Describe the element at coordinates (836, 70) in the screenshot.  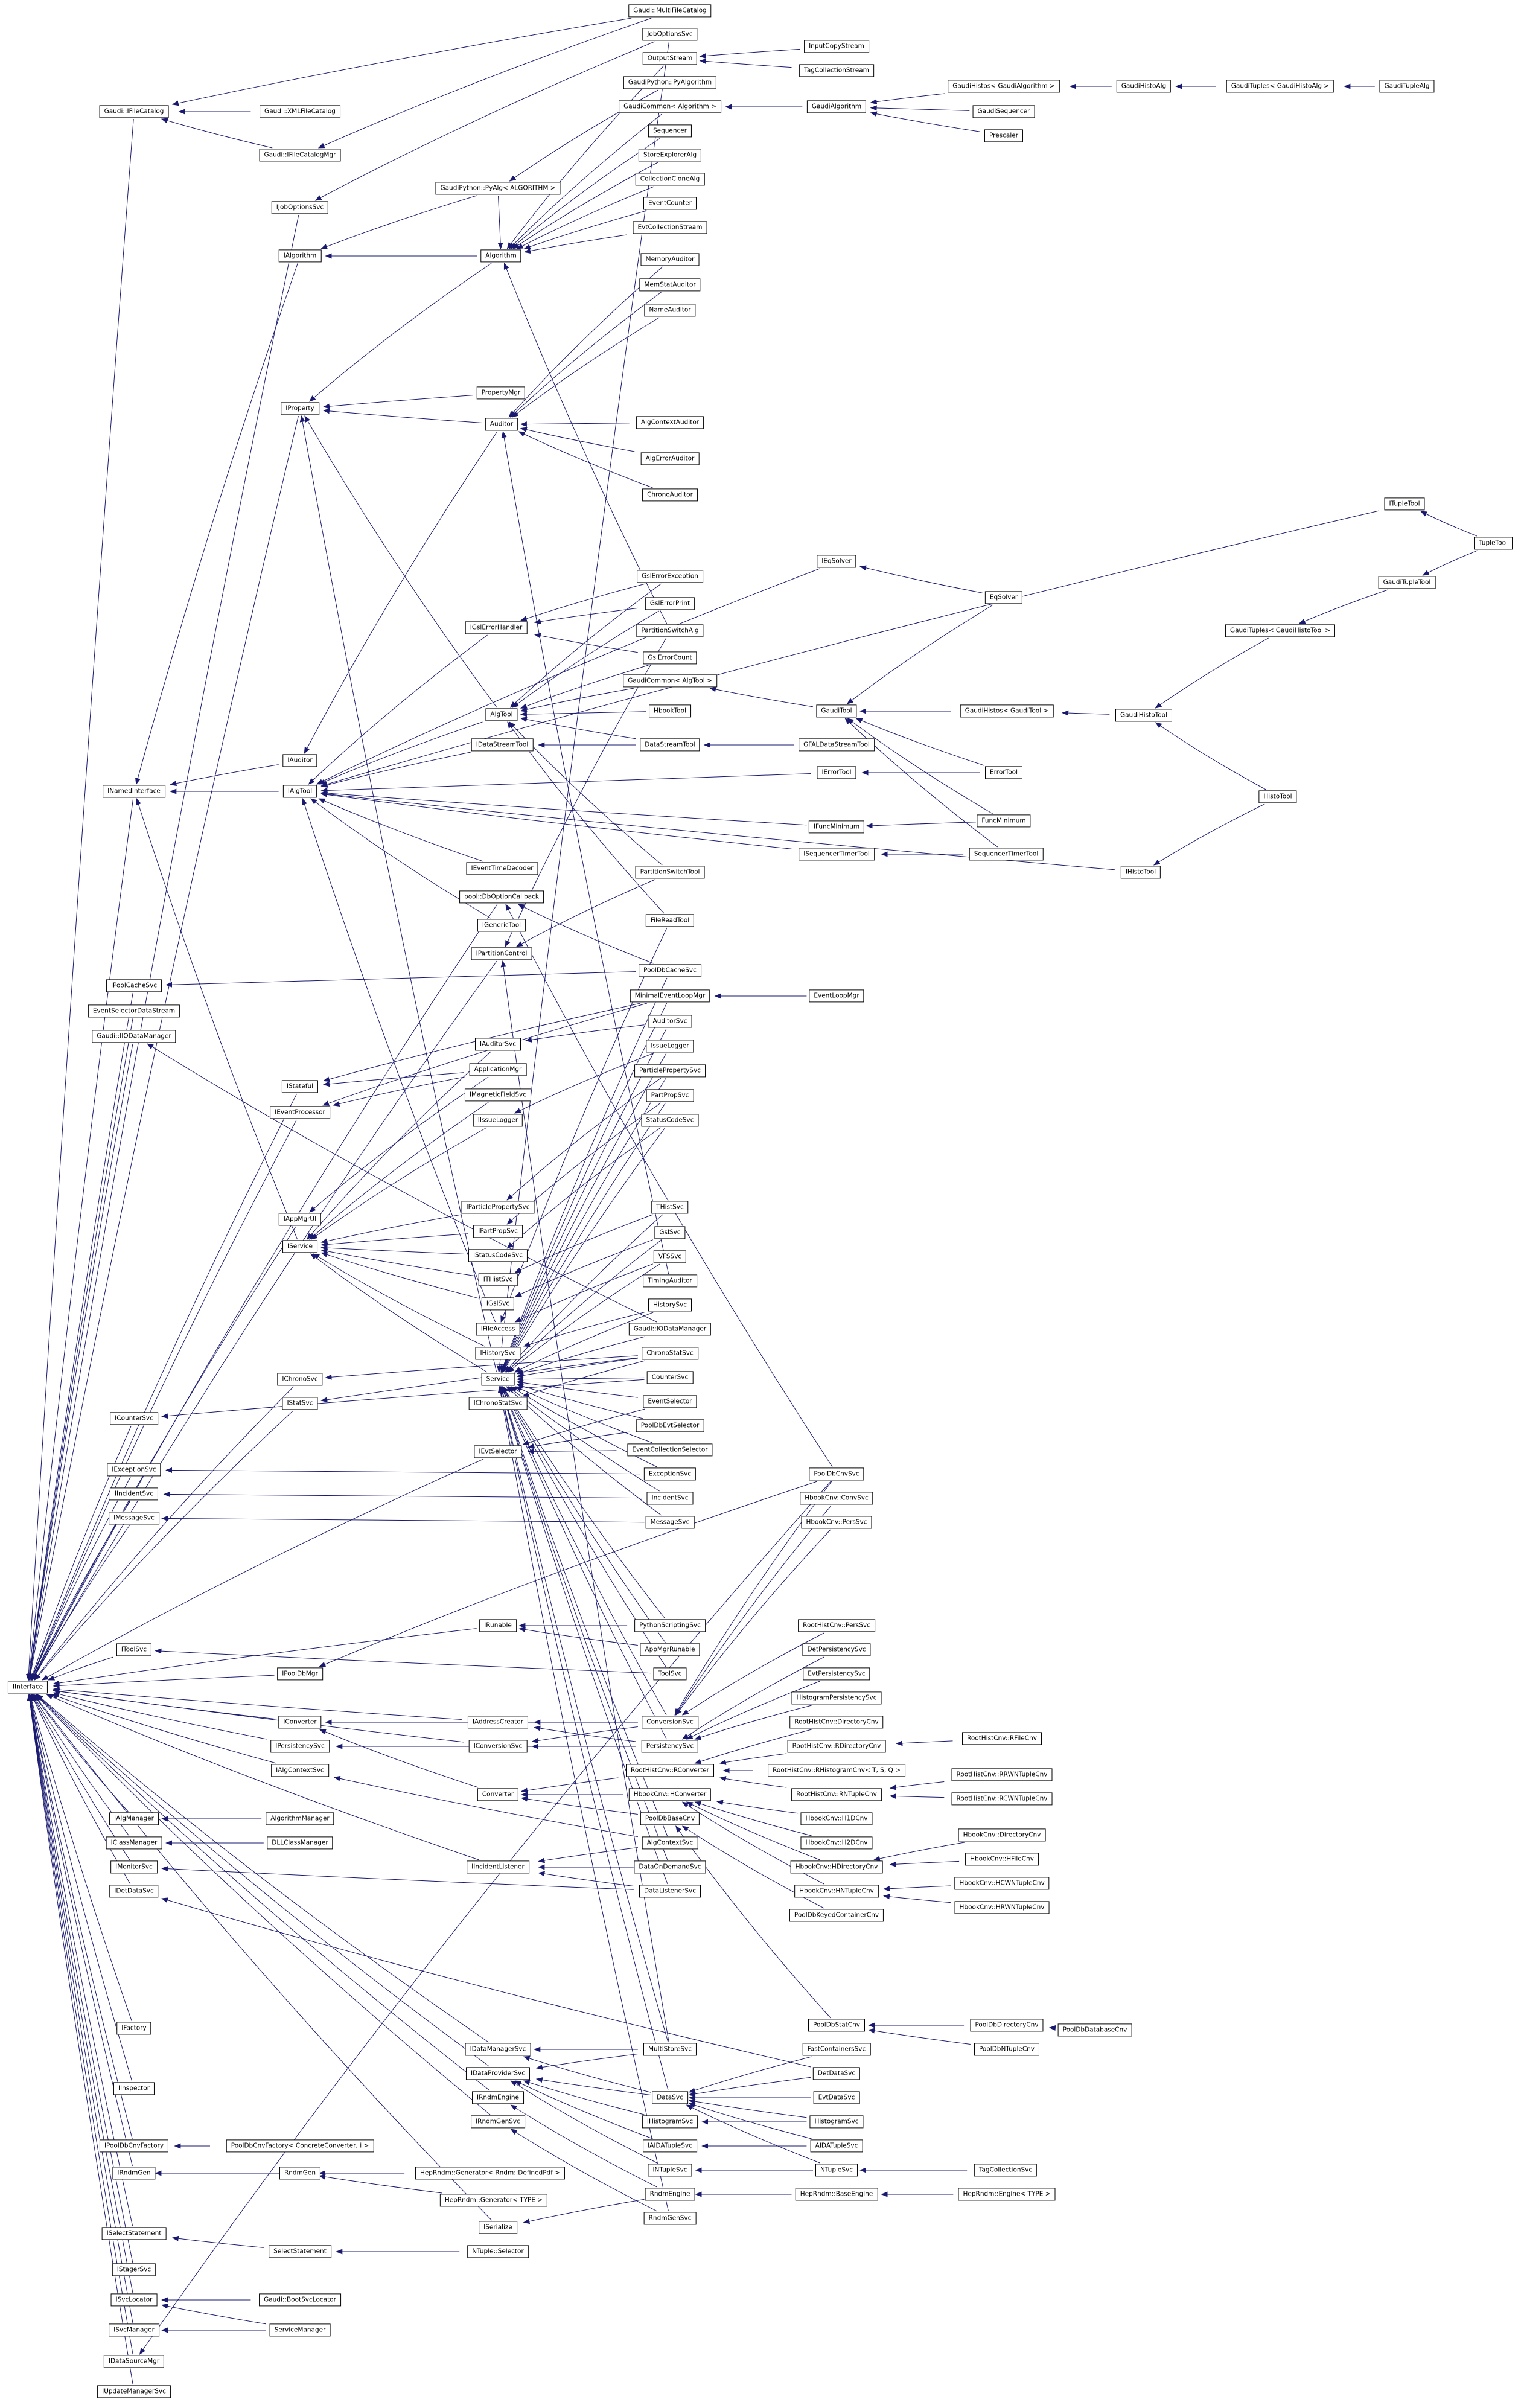
I see `class-node: TagCollectionStream` at that location.